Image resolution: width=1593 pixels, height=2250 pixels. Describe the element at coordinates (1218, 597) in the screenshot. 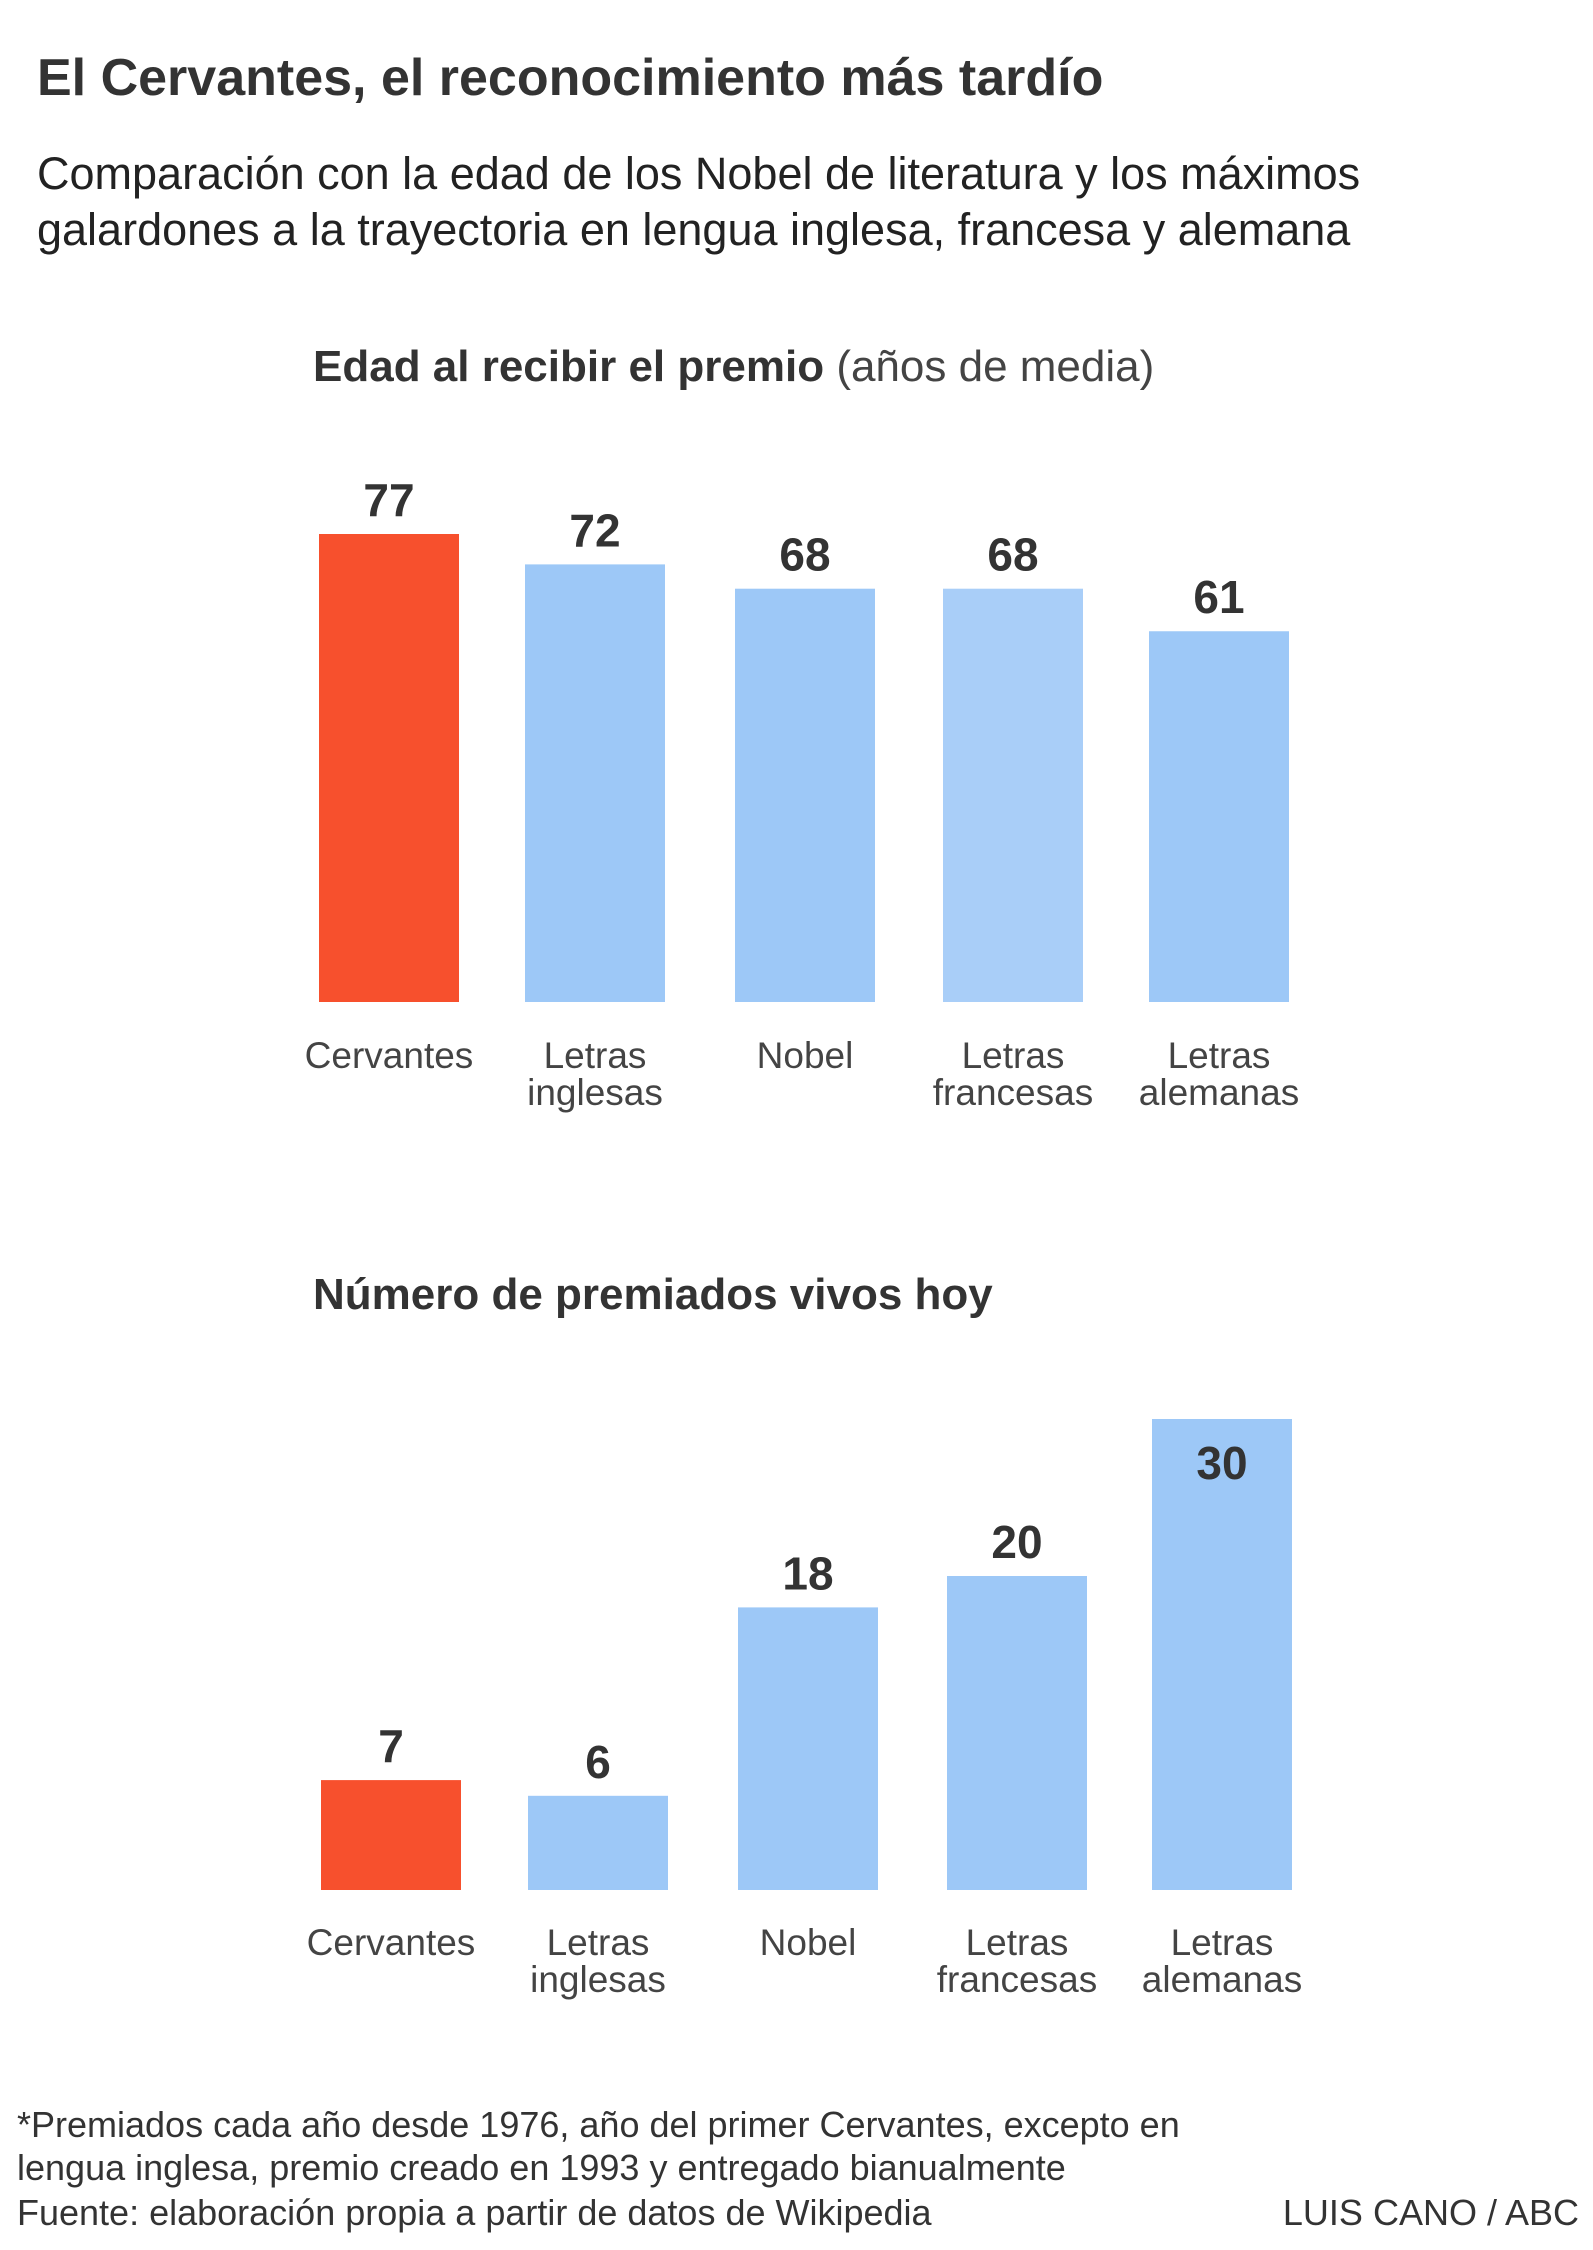

I see `value-label: 61` at that location.